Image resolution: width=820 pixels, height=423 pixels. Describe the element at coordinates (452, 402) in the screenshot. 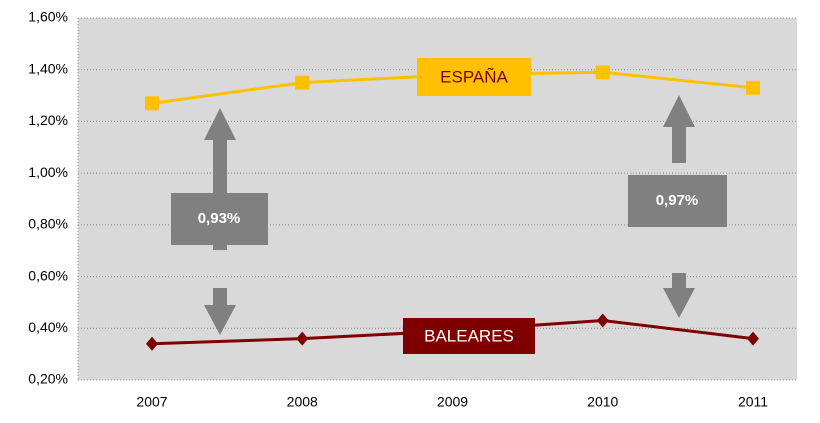

I see `x-tick-label: 2009` at that location.